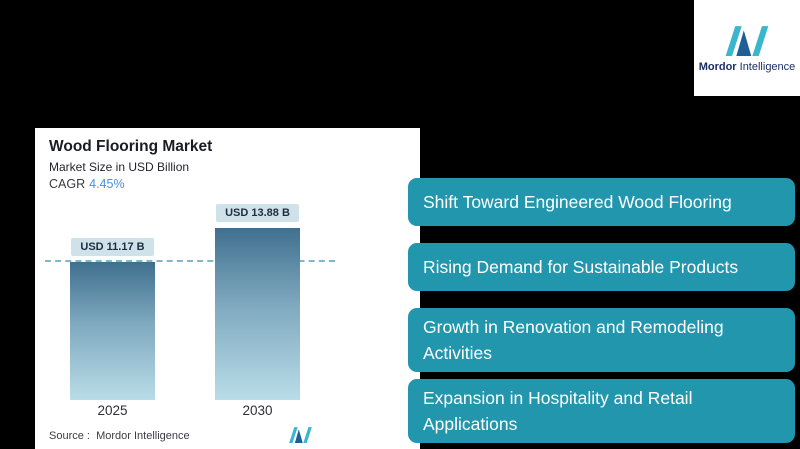 The height and width of the screenshot is (449, 800). I want to click on cagr-value: 4.45%, so click(107, 184).